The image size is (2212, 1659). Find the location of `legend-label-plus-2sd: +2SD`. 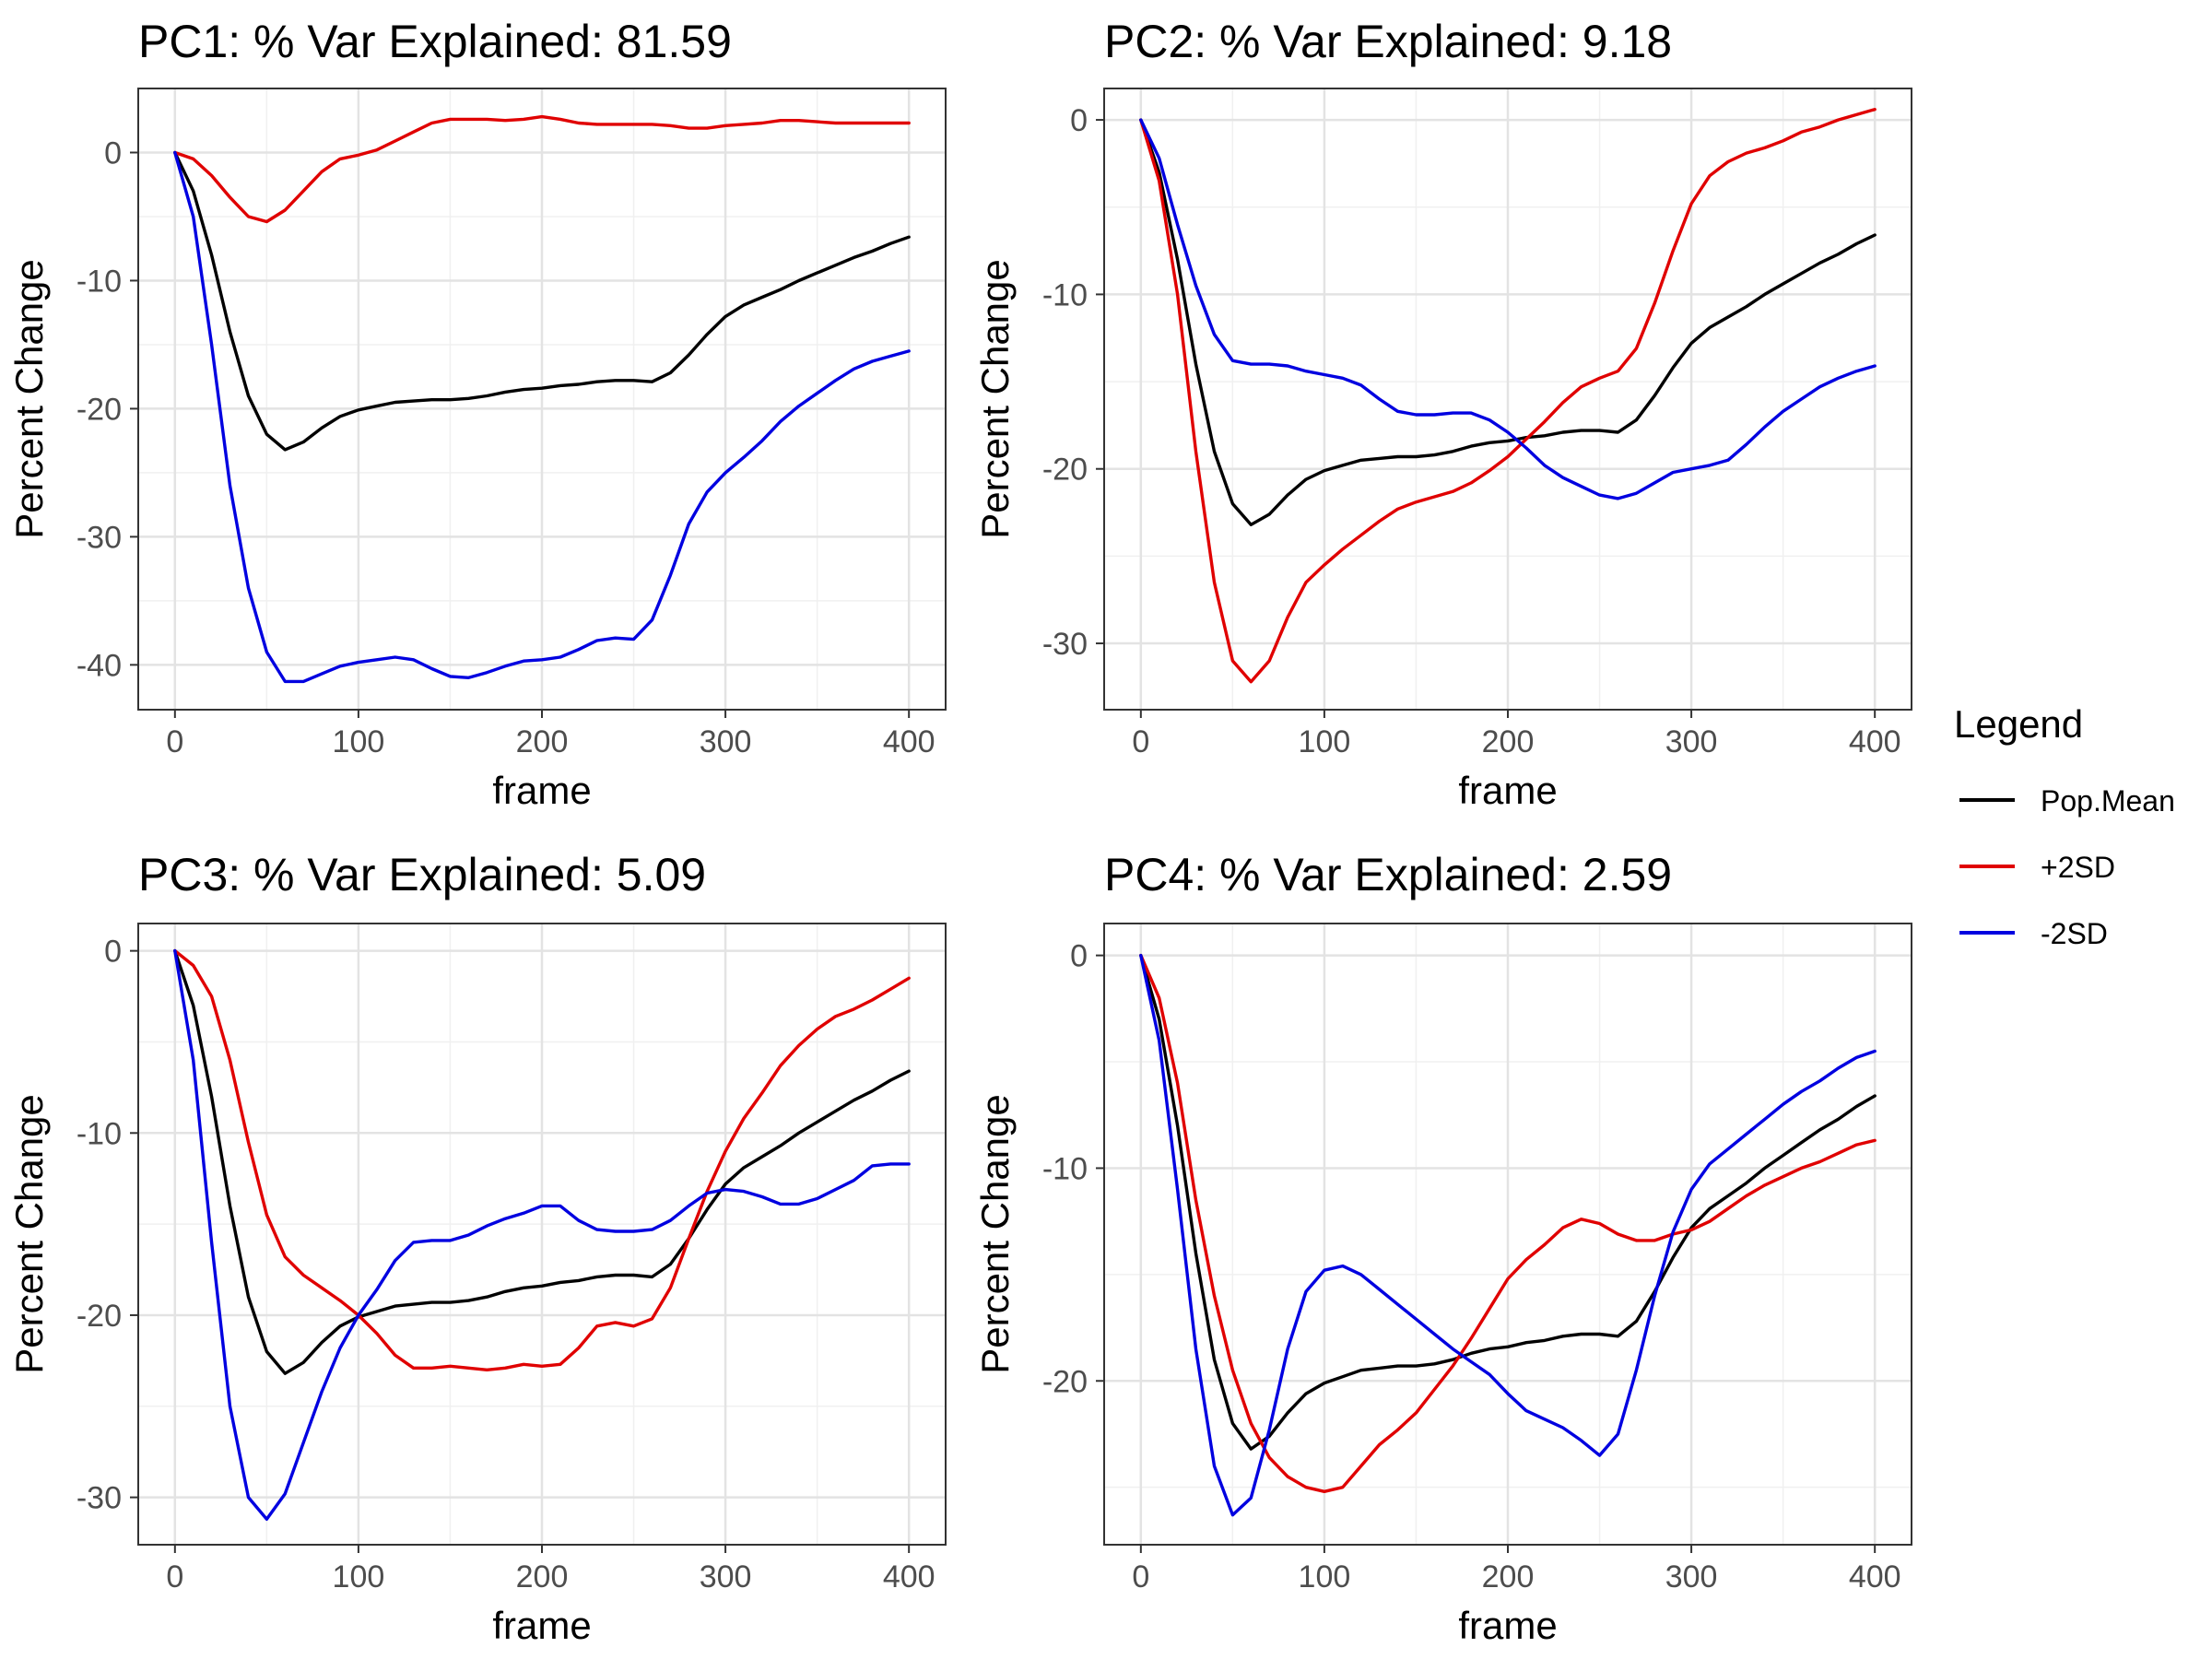

legend-label-plus-2sd: +2SD is located at coordinates (2078, 867).